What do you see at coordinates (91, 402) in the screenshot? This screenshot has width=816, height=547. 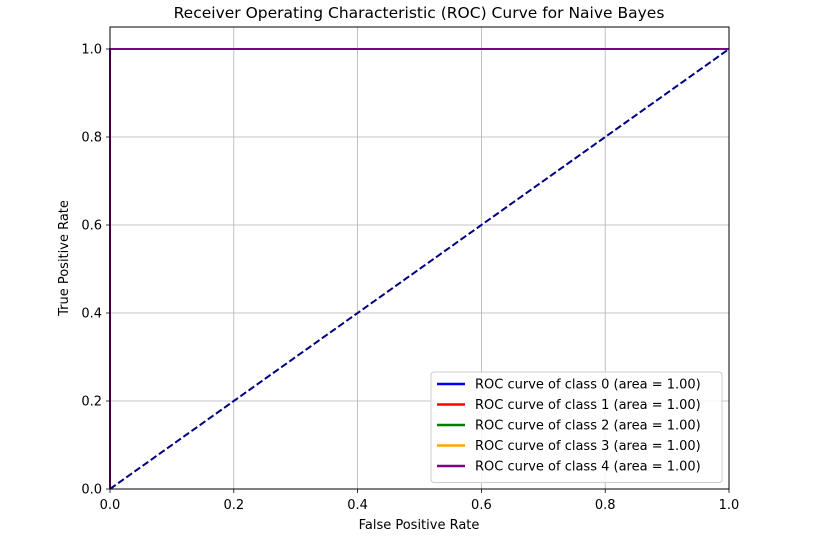 I see `y-tick-label: 0.2` at bounding box center [91, 402].